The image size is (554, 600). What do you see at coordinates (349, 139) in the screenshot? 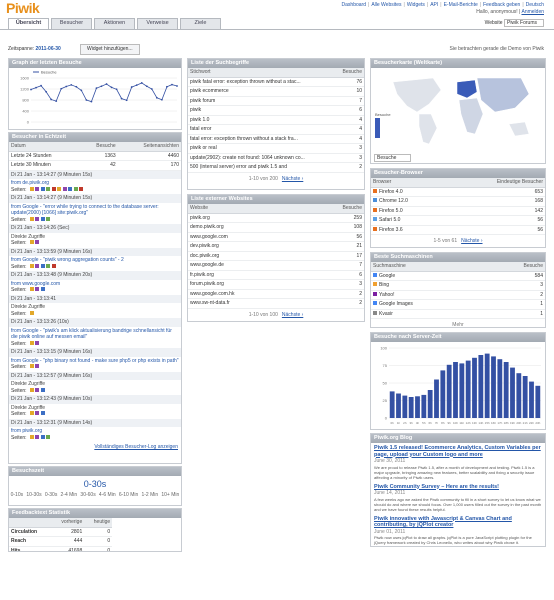
I see `cell-value: 4` at bounding box center [349, 139].